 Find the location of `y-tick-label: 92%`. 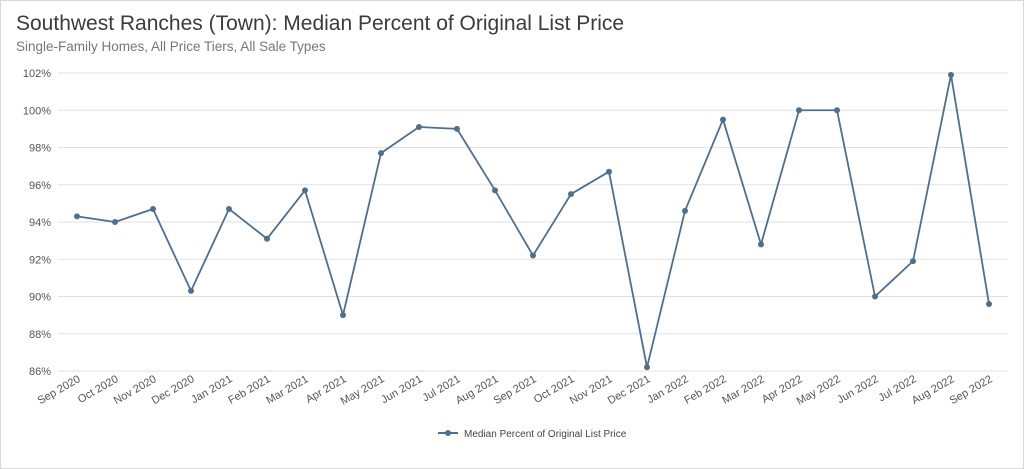

y-tick-label: 92% is located at coordinates (40, 260).